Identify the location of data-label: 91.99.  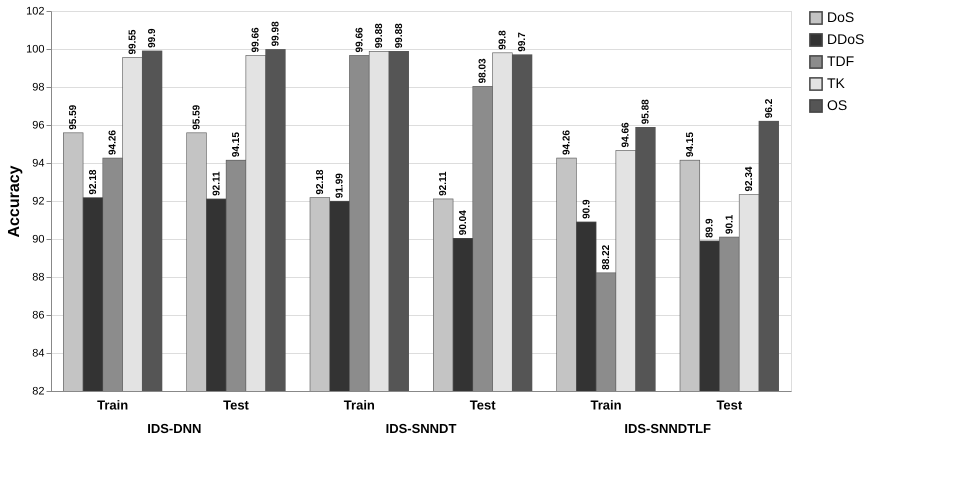
(340, 185).